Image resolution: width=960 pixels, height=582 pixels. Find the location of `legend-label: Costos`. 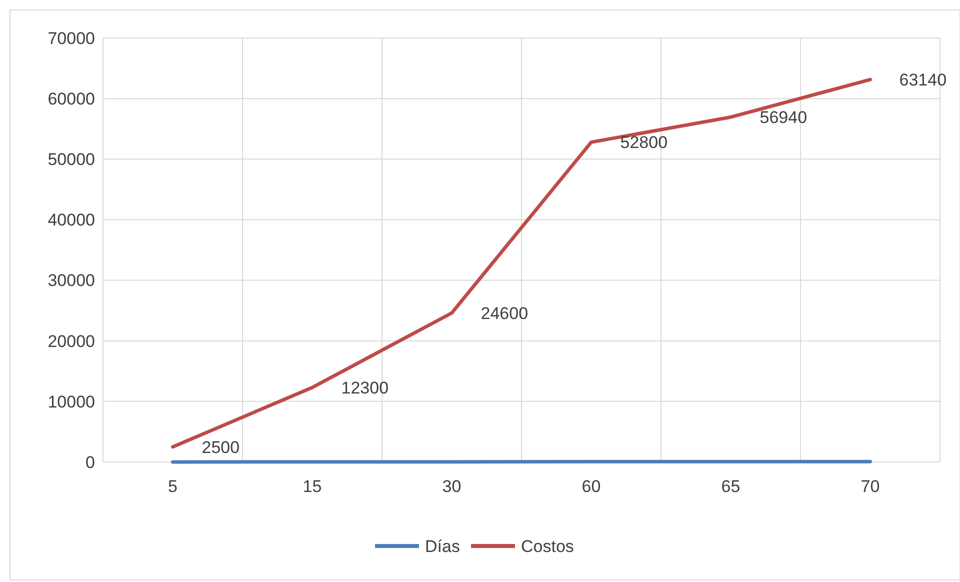

legend-label: Costos is located at coordinates (547, 546).